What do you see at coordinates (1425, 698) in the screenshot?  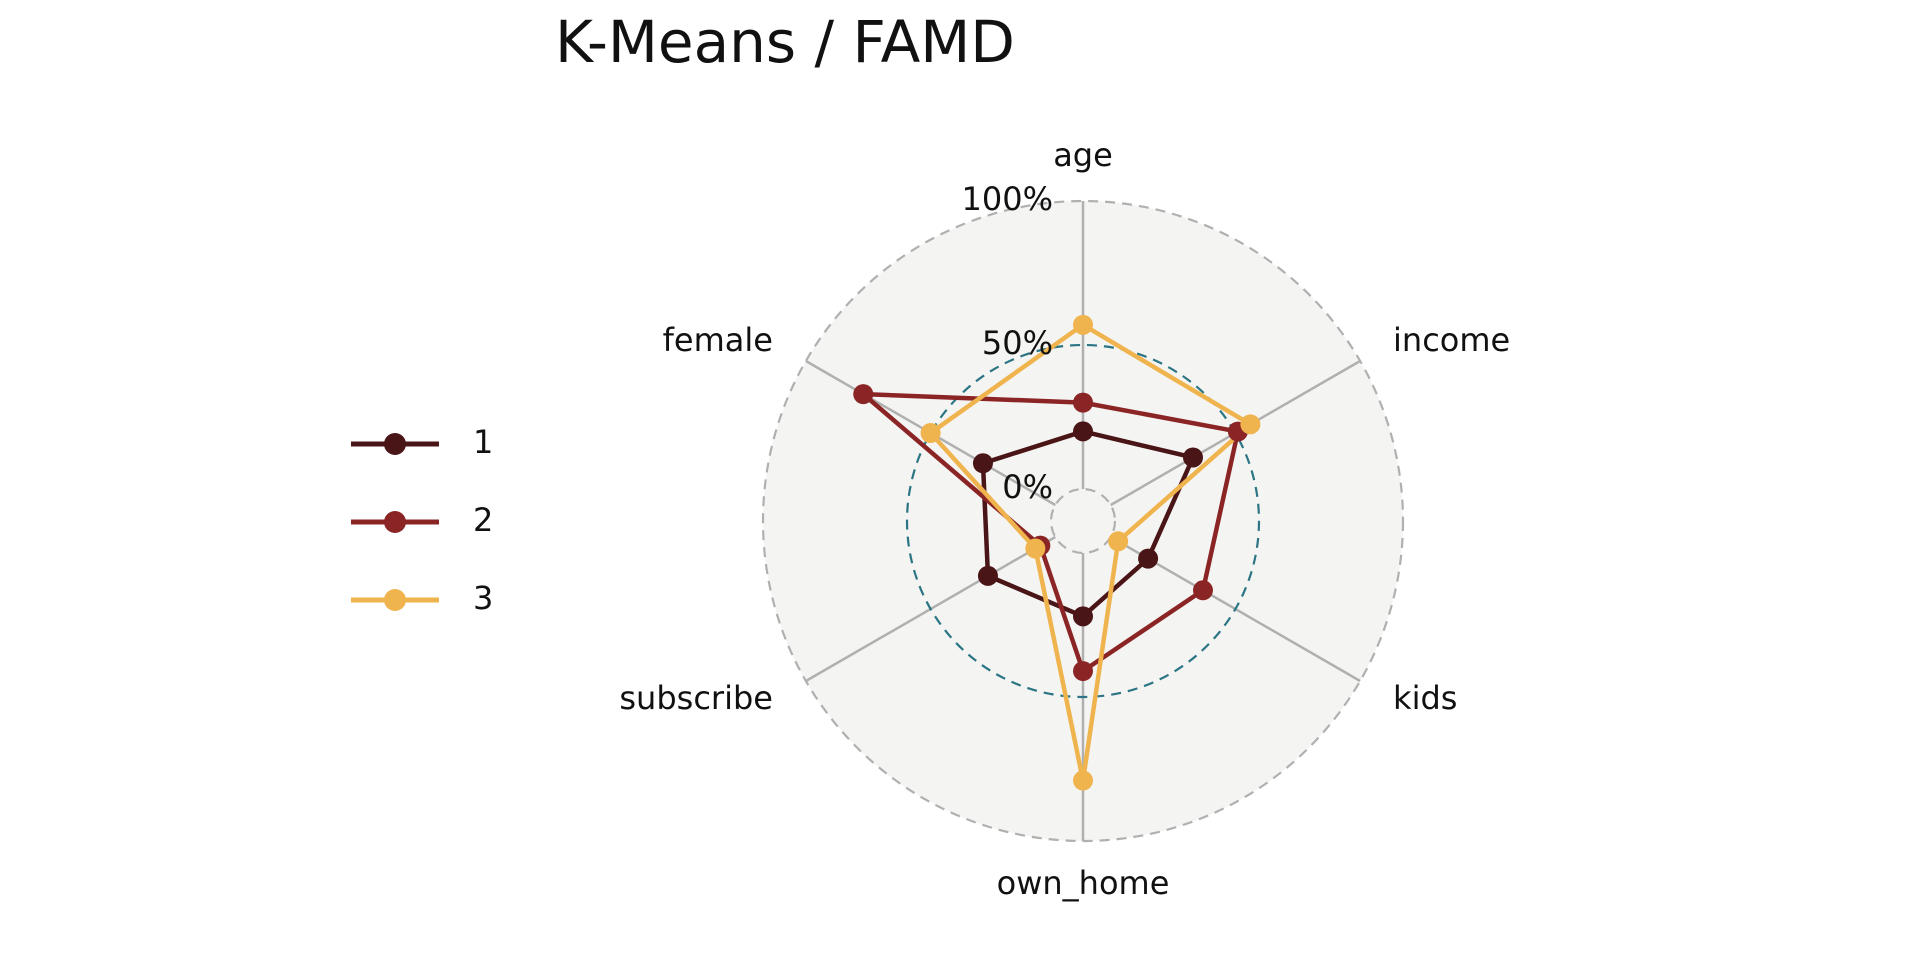 I see `axis-label: kids` at bounding box center [1425, 698].